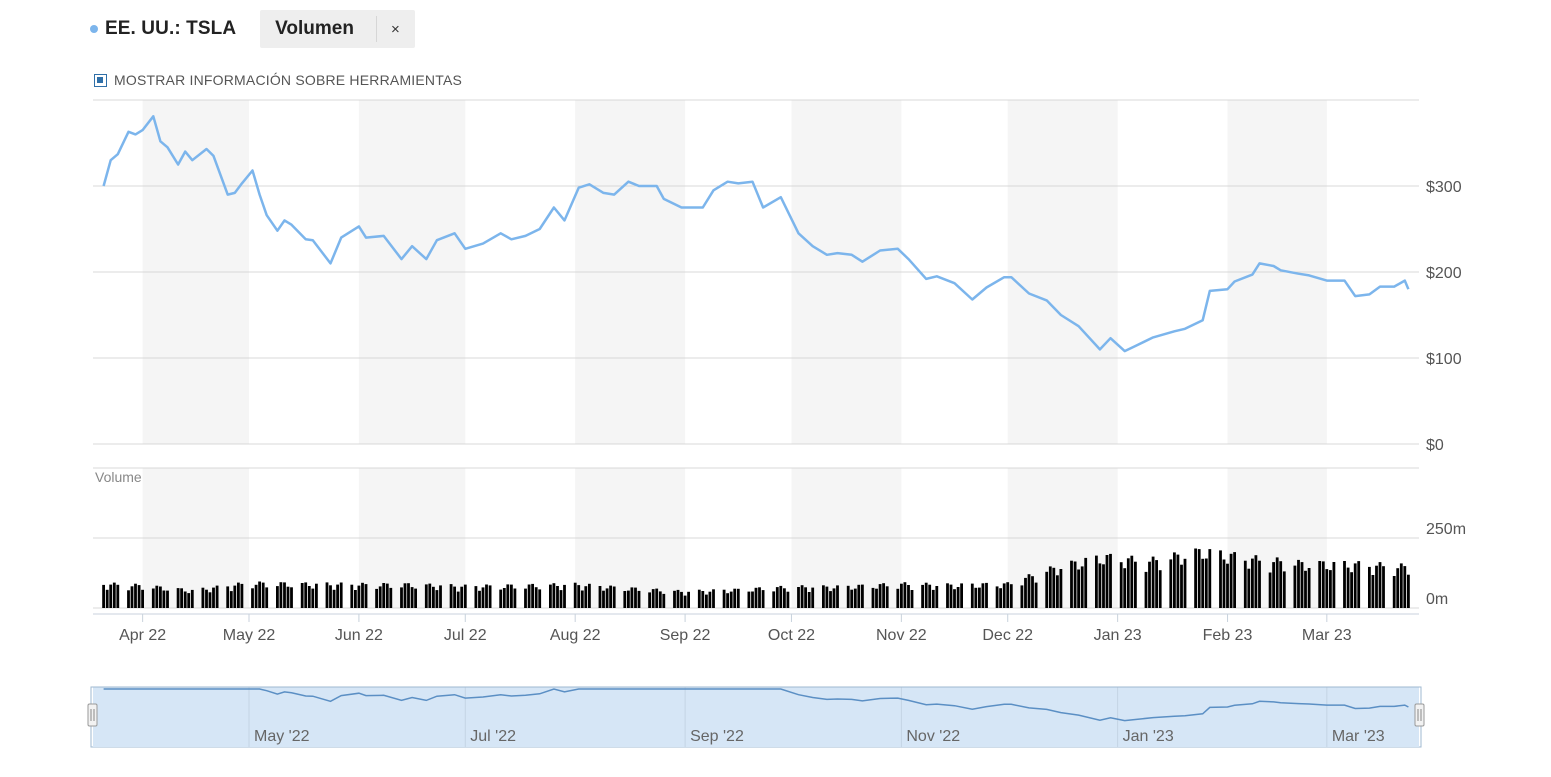  What do you see at coordinates (318, 29) in the screenshot?
I see `volume-chip-label: Volumen` at bounding box center [318, 29].